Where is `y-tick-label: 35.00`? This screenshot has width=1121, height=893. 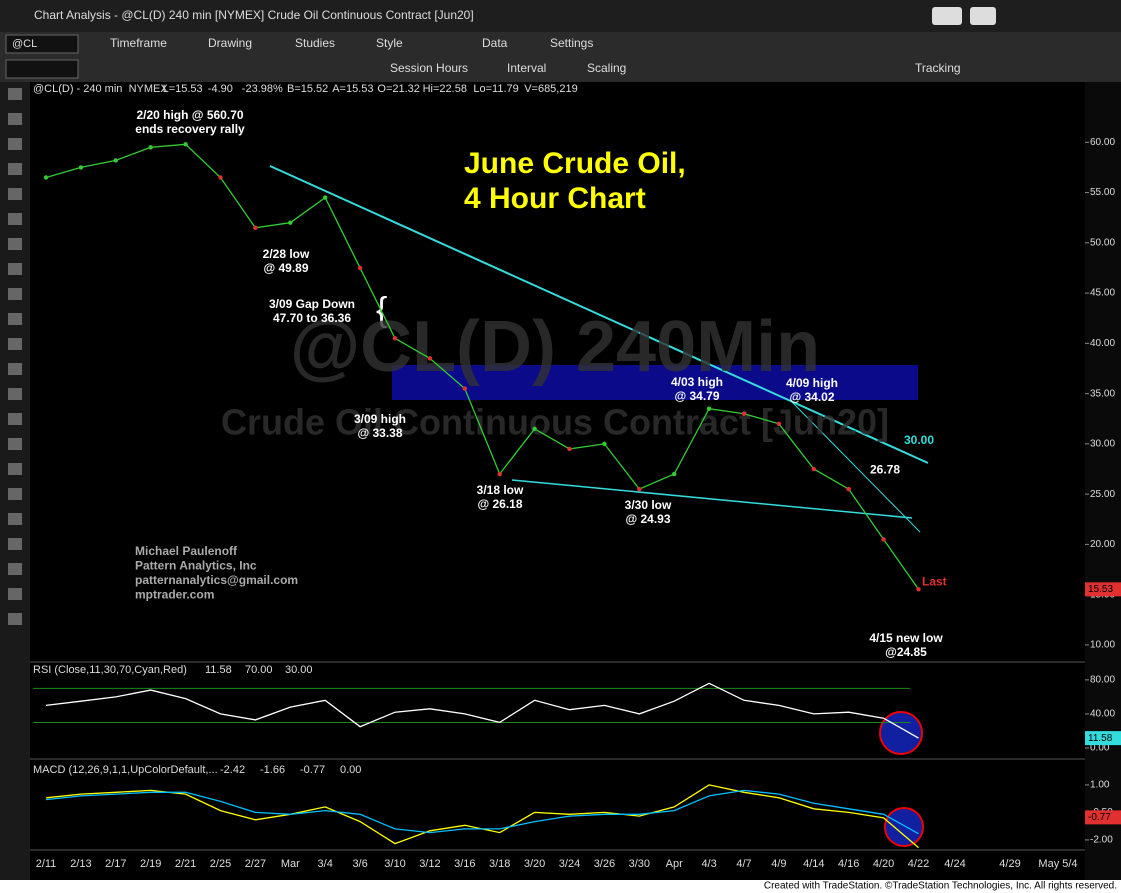
y-tick-label: 35.00 is located at coordinates (1102, 393).